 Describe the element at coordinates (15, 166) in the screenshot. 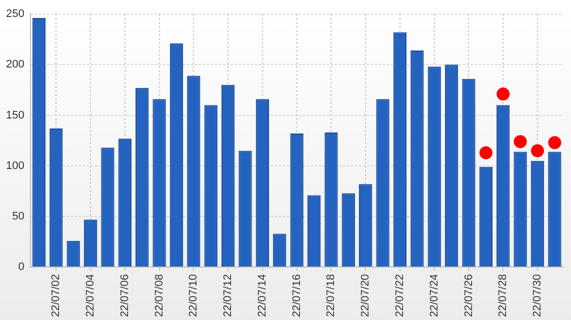

I see `y-tick-label: 100` at that location.